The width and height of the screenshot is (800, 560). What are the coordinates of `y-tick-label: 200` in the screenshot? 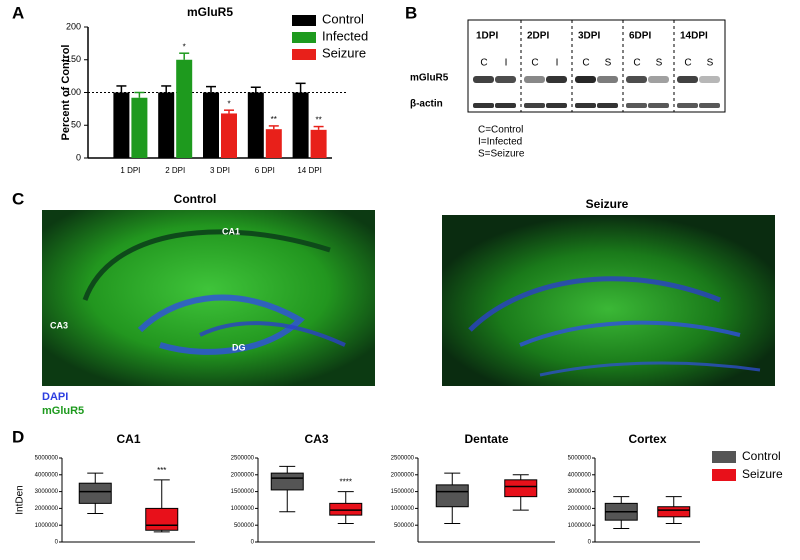 It's located at (73, 26).